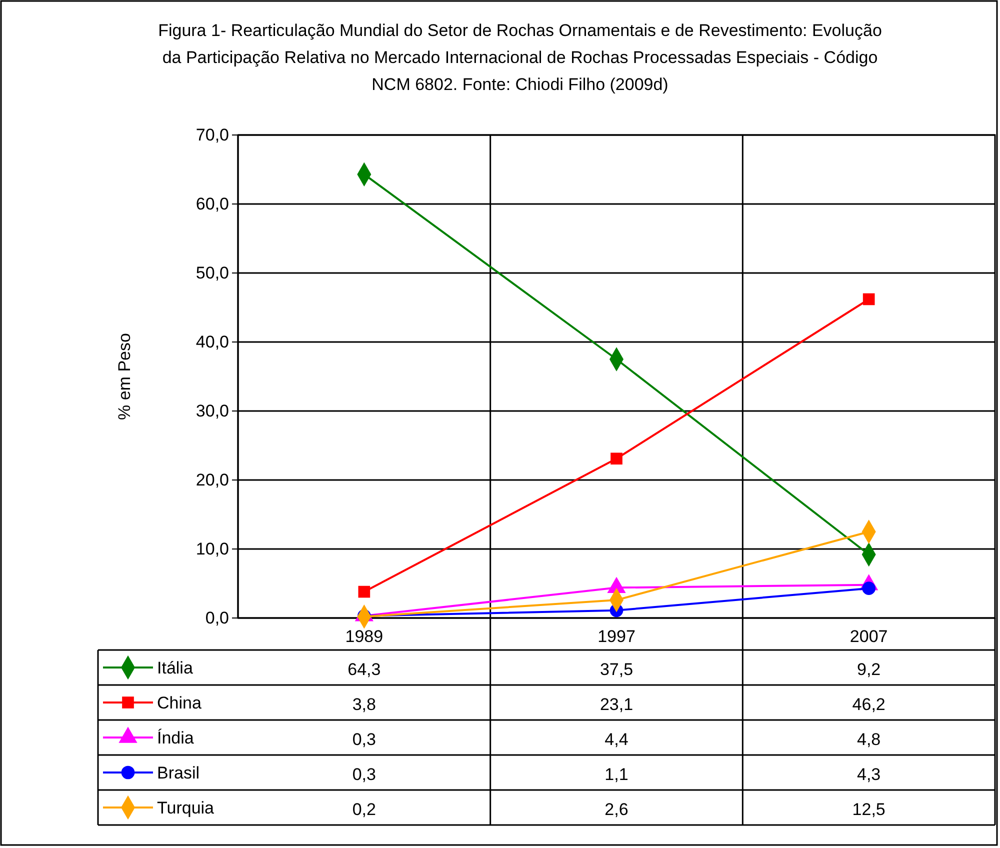  I want to click on data-label: 4,8, so click(869, 739).